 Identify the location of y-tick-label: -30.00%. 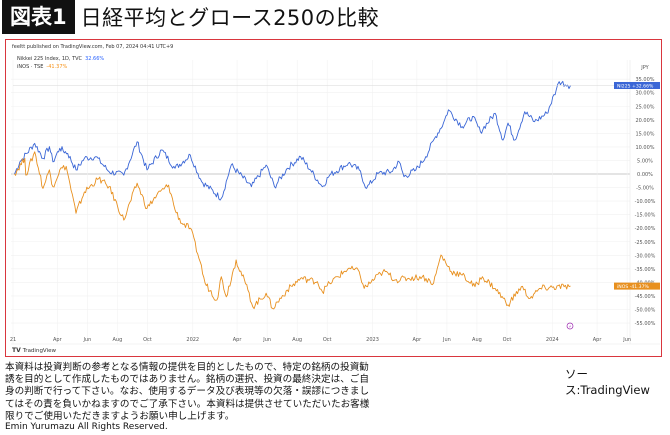
(645, 256).